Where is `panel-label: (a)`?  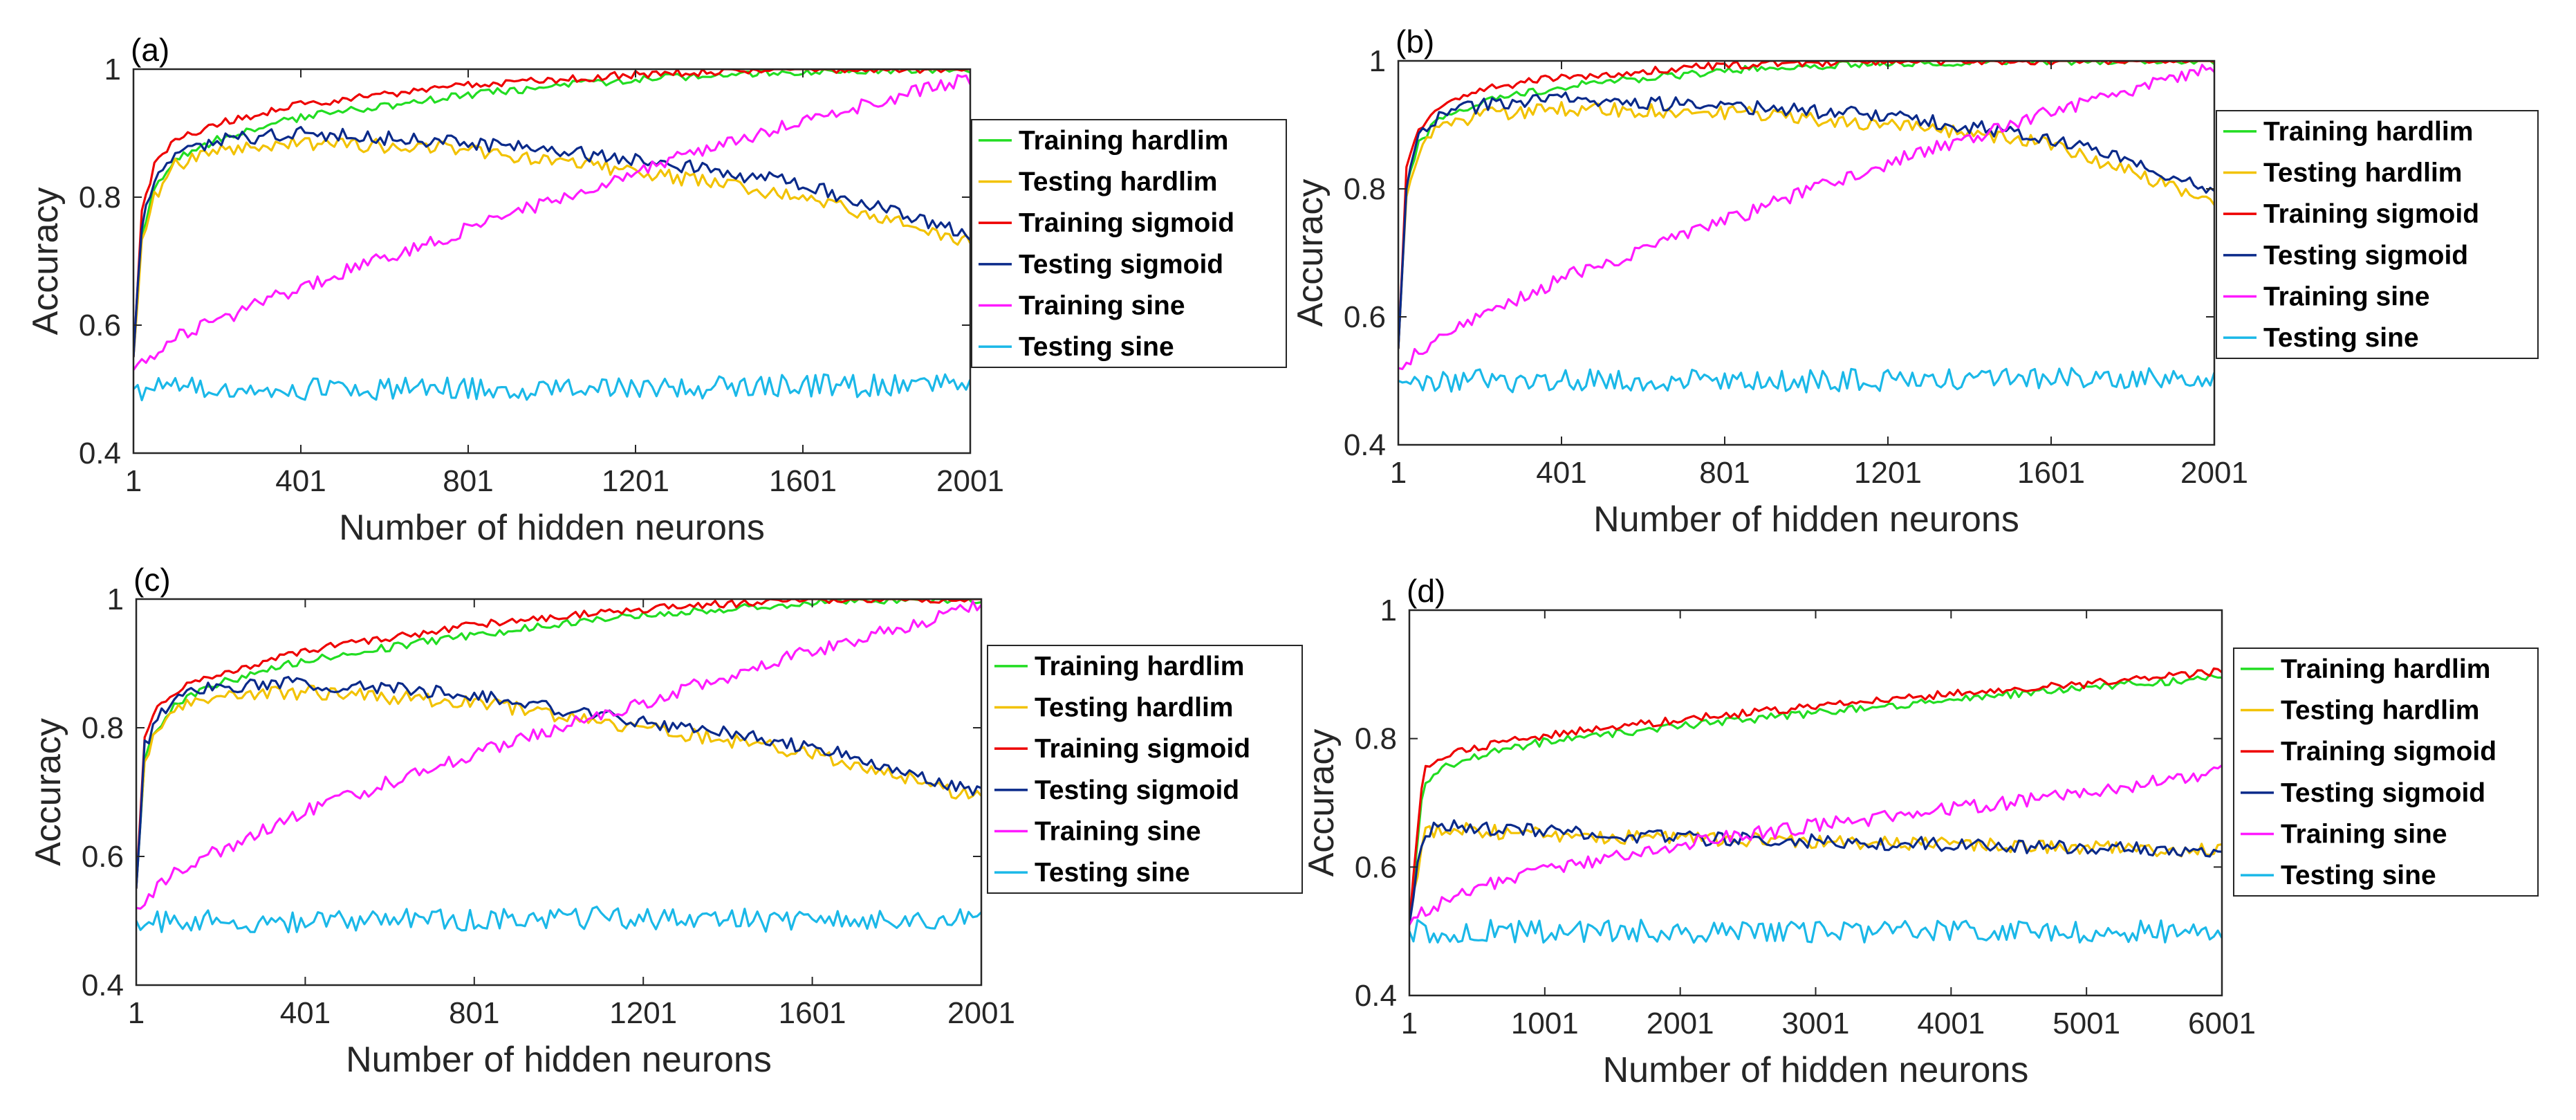
panel-label: (a) is located at coordinates (150, 50).